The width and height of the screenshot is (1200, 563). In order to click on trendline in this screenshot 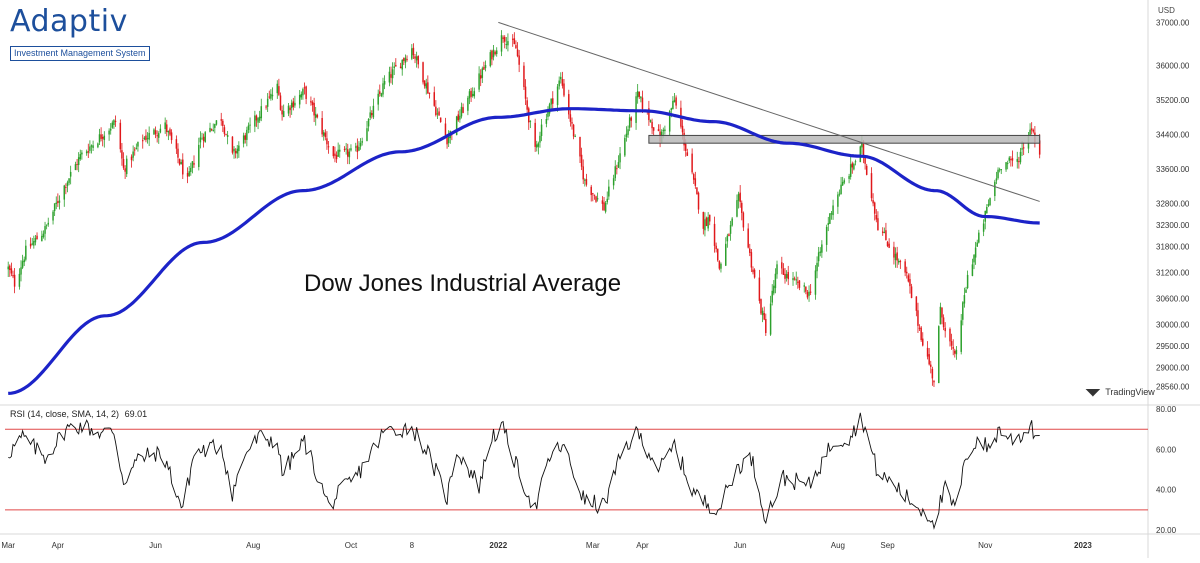, I will do `click(769, 111)`.